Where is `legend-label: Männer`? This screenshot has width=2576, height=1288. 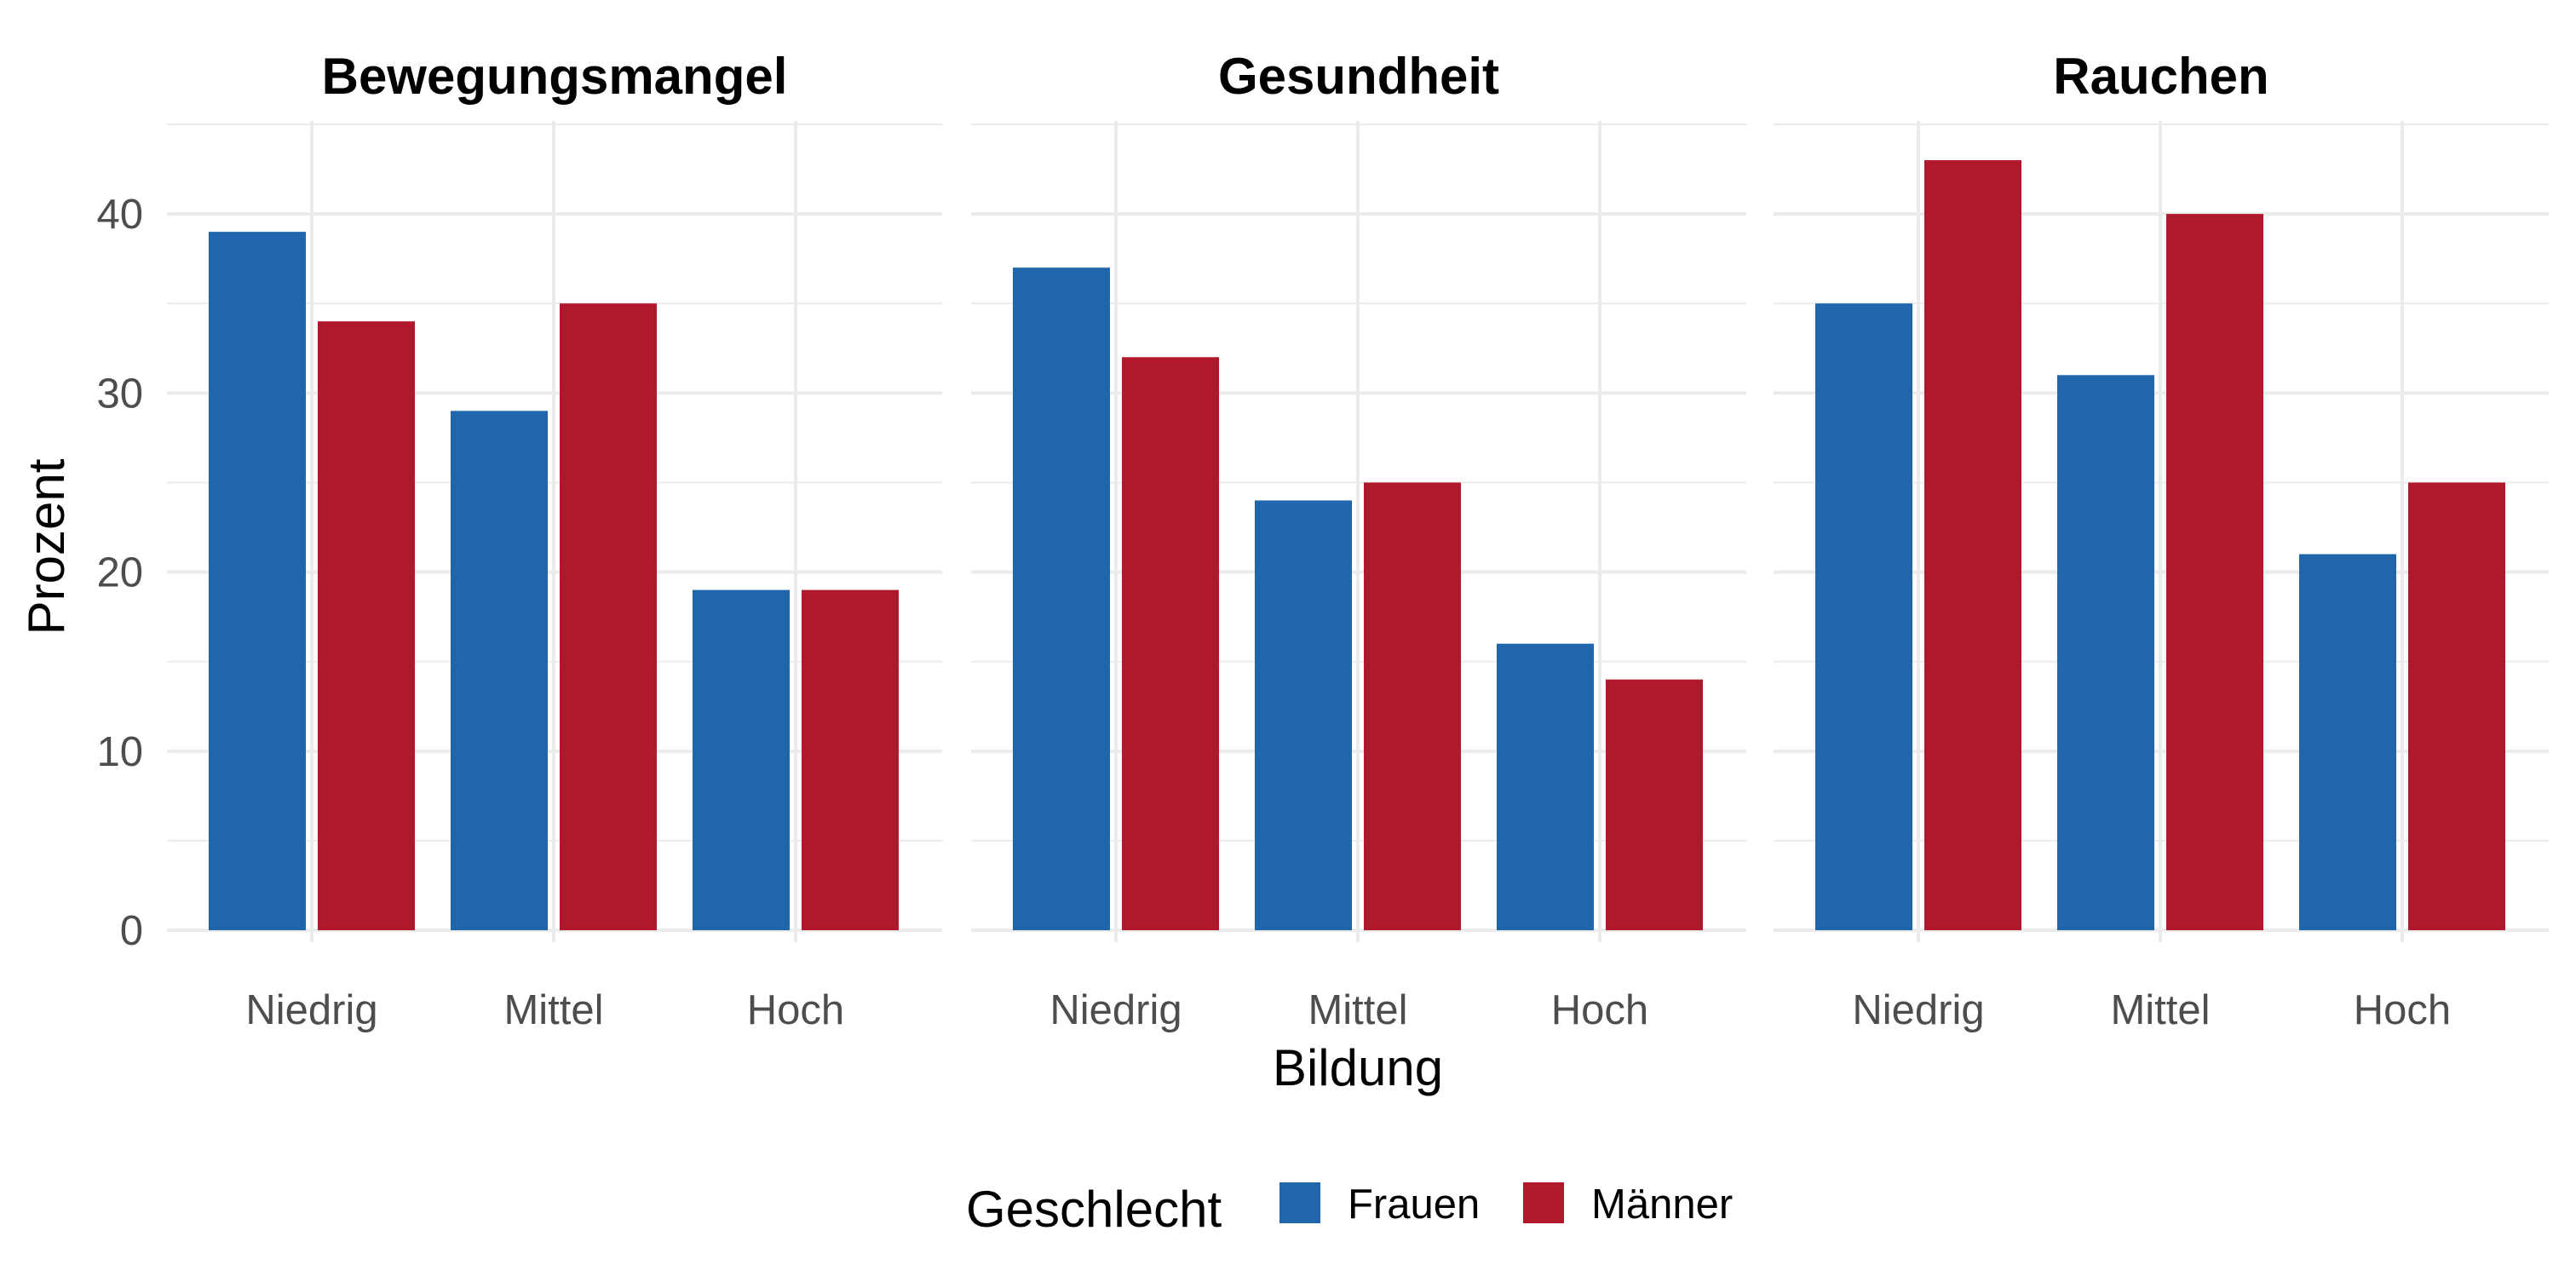 legend-label: Männer is located at coordinates (1662, 1205).